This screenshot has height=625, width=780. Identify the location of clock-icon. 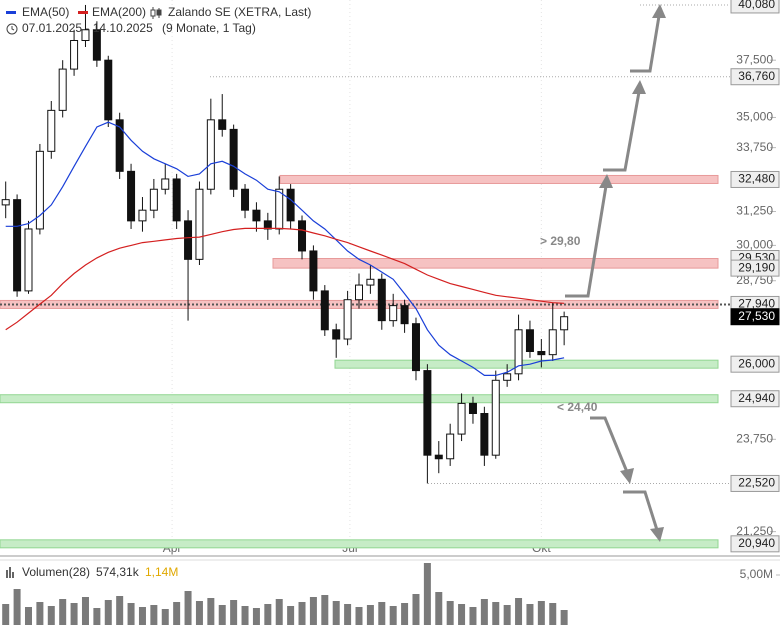
(12, 29).